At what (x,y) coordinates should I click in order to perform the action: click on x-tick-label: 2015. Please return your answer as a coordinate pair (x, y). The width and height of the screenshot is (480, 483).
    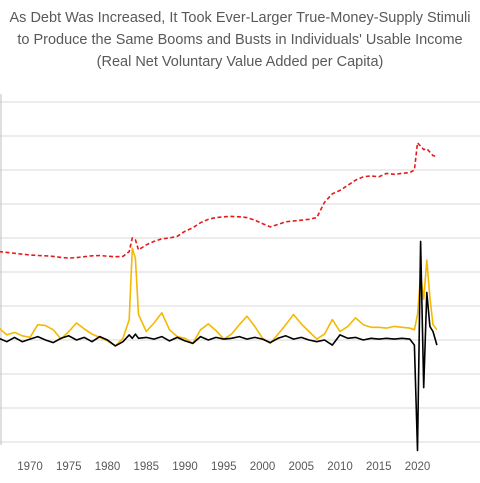
    Looking at the image, I should click on (379, 467).